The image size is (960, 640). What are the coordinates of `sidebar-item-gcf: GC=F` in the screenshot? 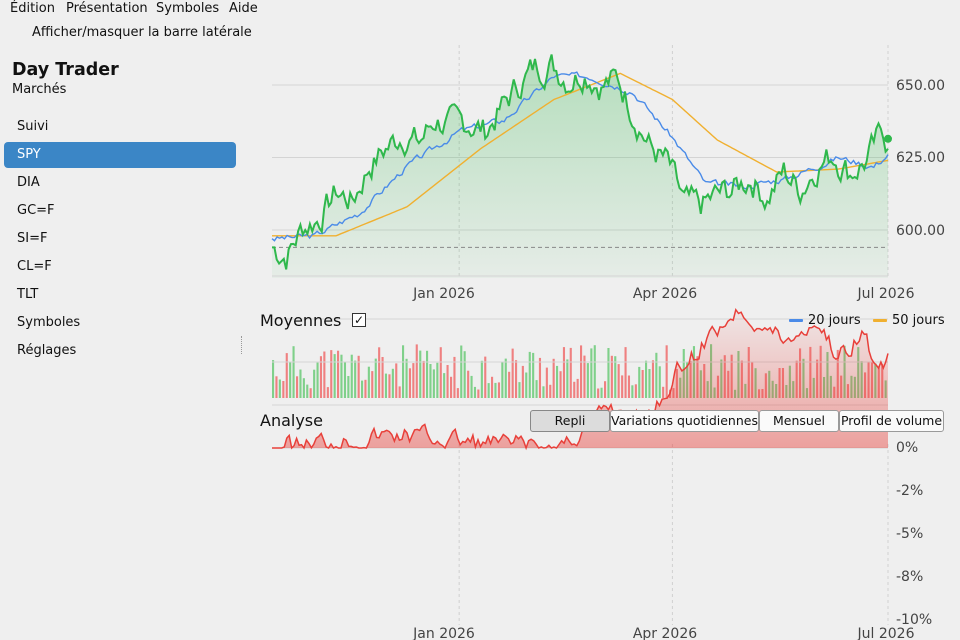 It's located at (36, 210).